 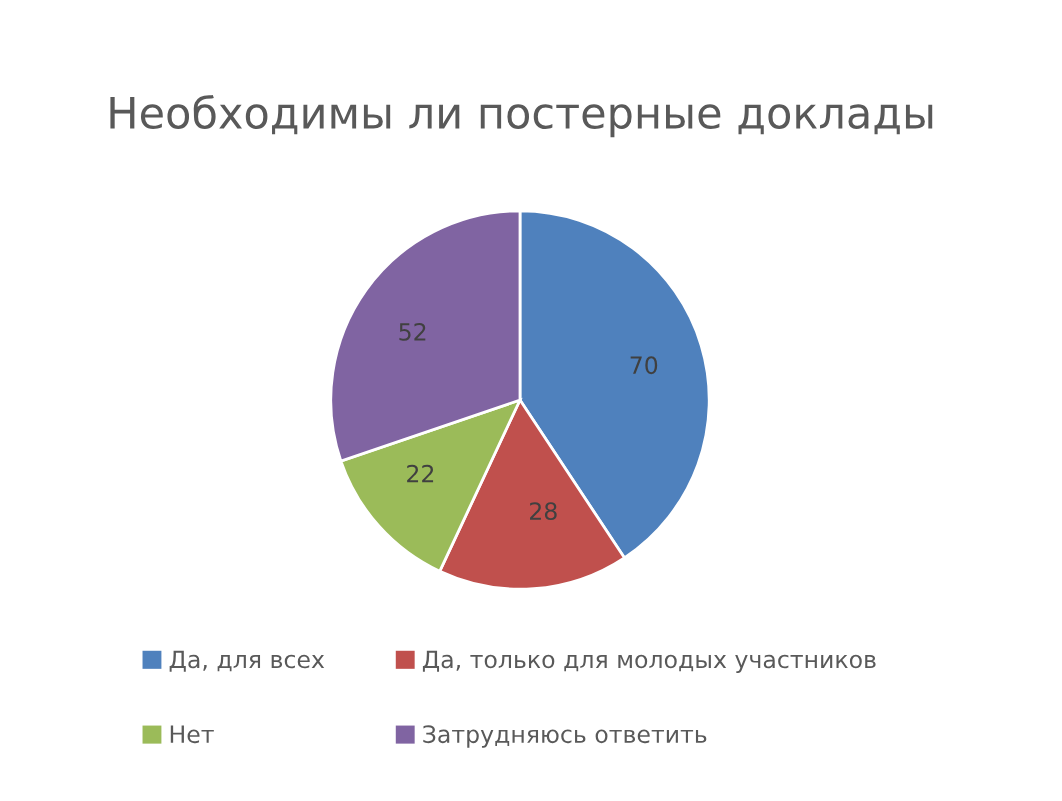 What do you see at coordinates (247, 661) in the screenshot?
I see `legend-label: Да, для всех` at bounding box center [247, 661].